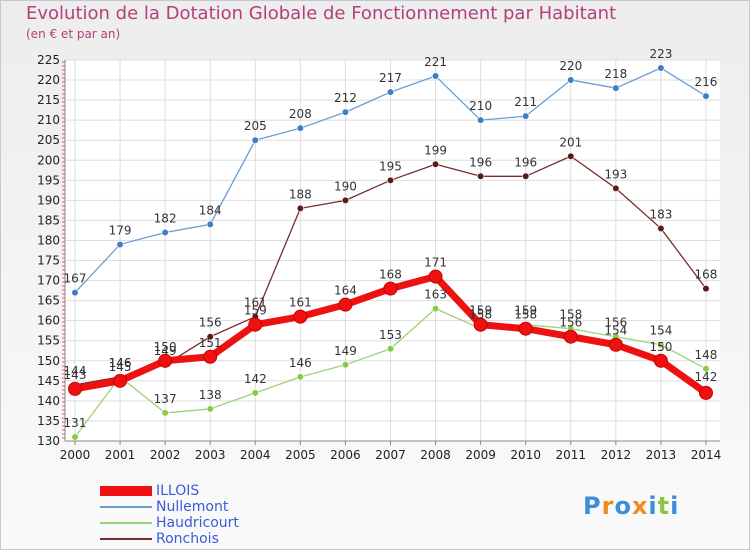  What do you see at coordinates (48, 401) in the screenshot?
I see `y-tick-label: 140` at bounding box center [48, 401].